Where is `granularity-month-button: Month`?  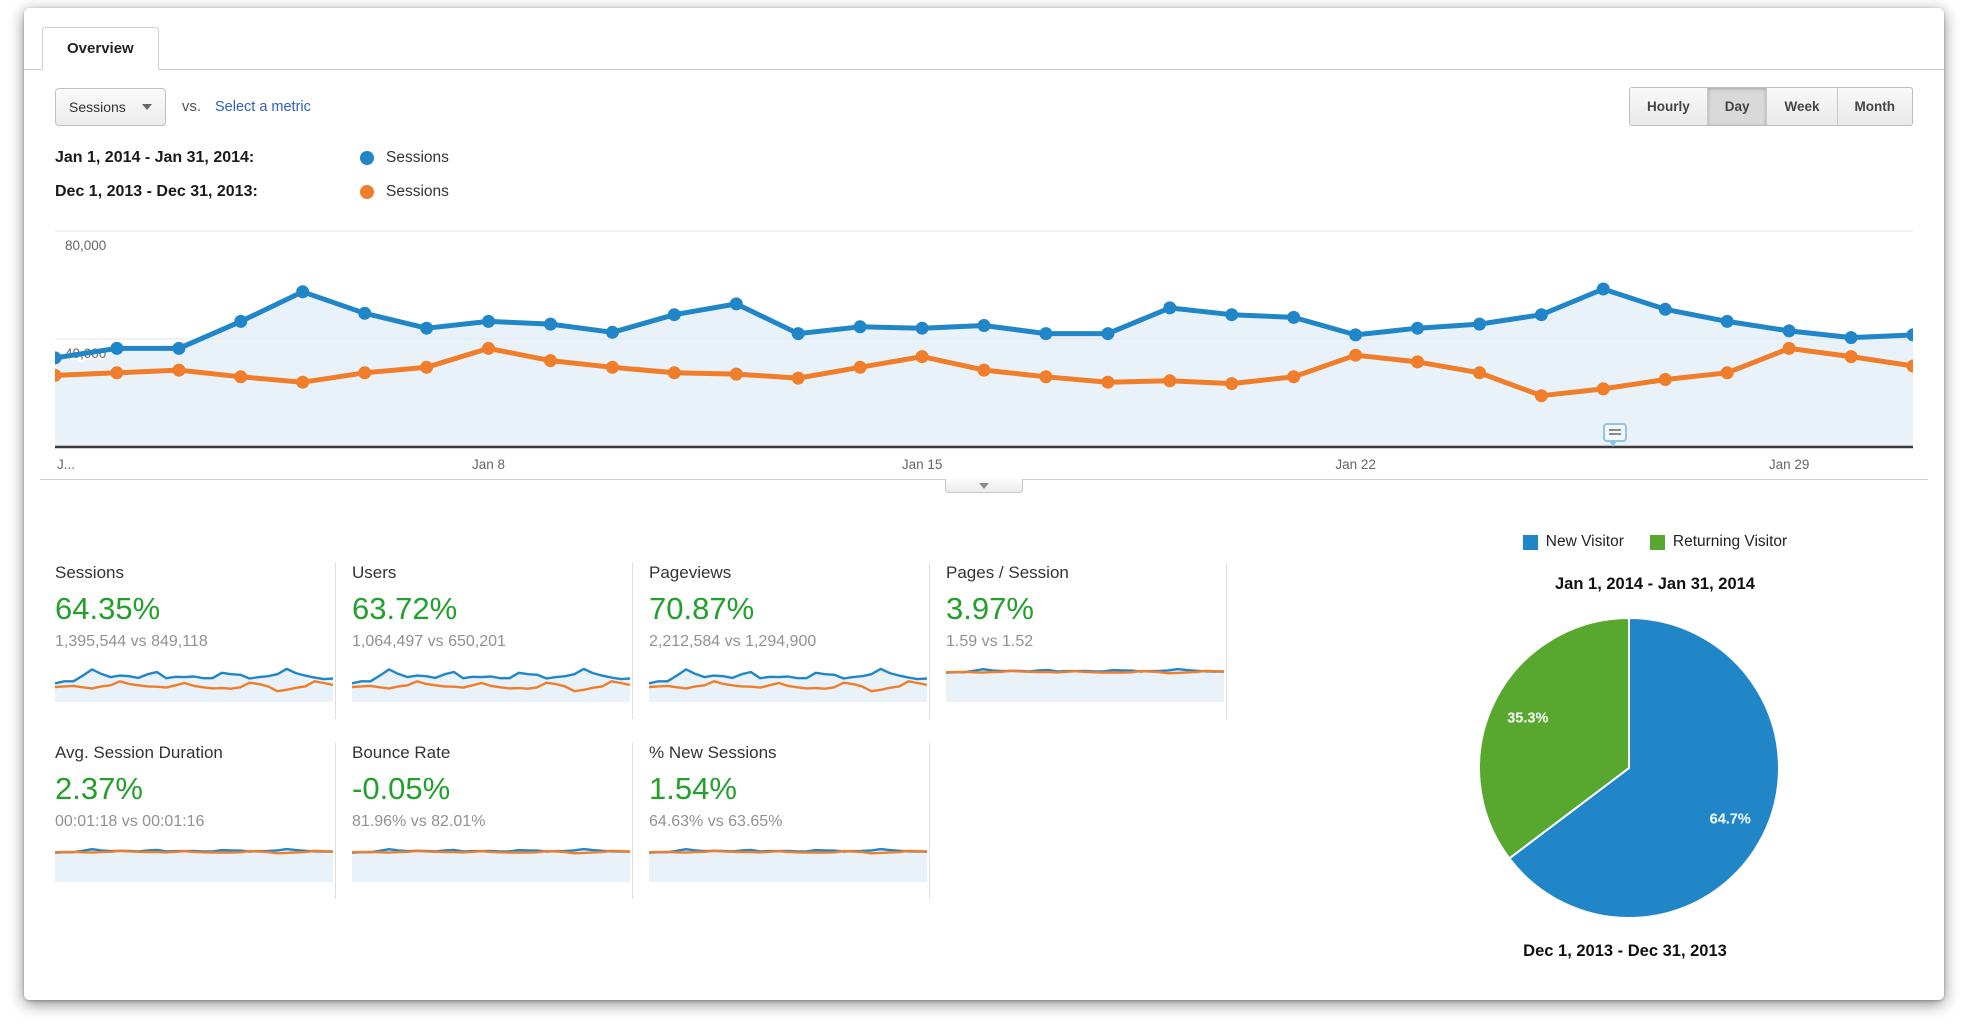 granularity-month-button: Month is located at coordinates (1874, 106).